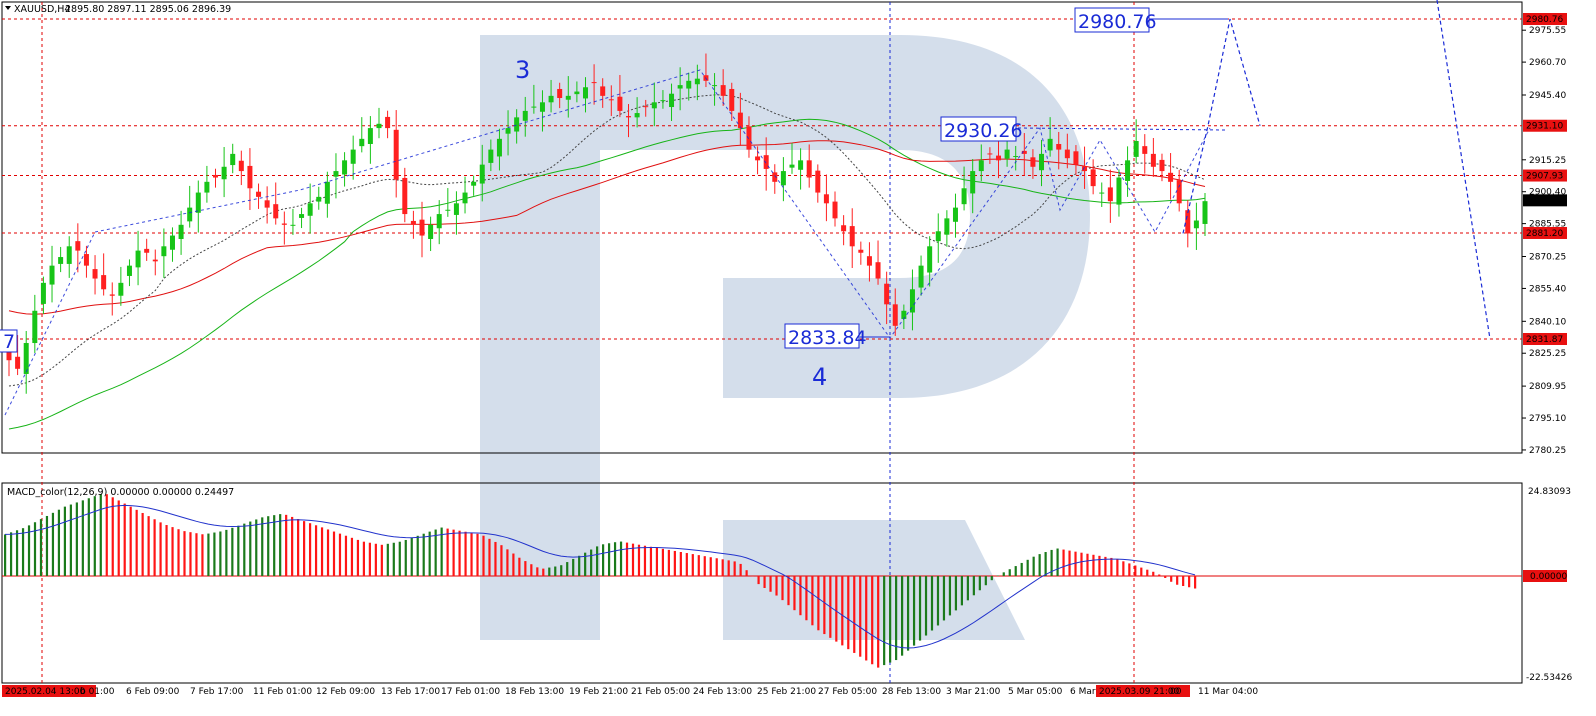 The image size is (1596, 716). Describe the element at coordinates (1544, 340) in the screenshot. I see `price-tag-label: 2831.87` at that location.